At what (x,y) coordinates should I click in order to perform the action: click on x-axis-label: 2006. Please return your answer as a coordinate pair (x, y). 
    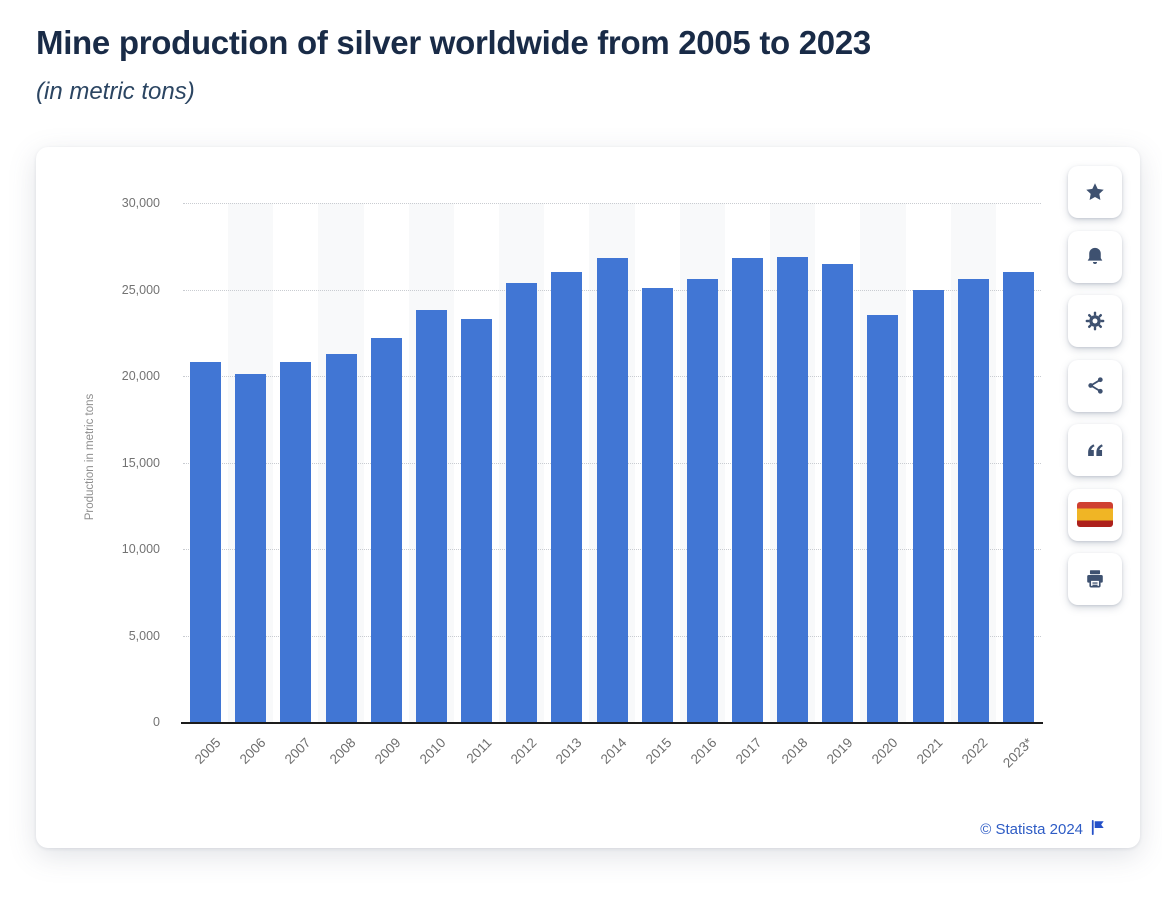
    Looking at the image, I should click on (252, 751).